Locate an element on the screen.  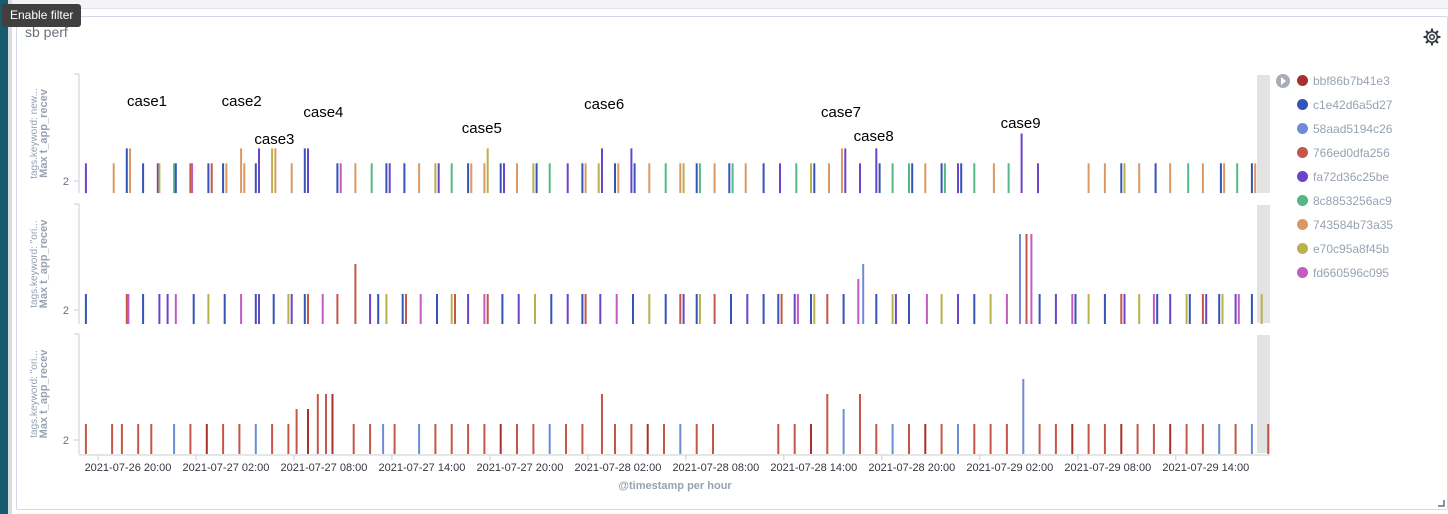
legend-label: e70c95a8f45b is located at coordinates (1351, 249).